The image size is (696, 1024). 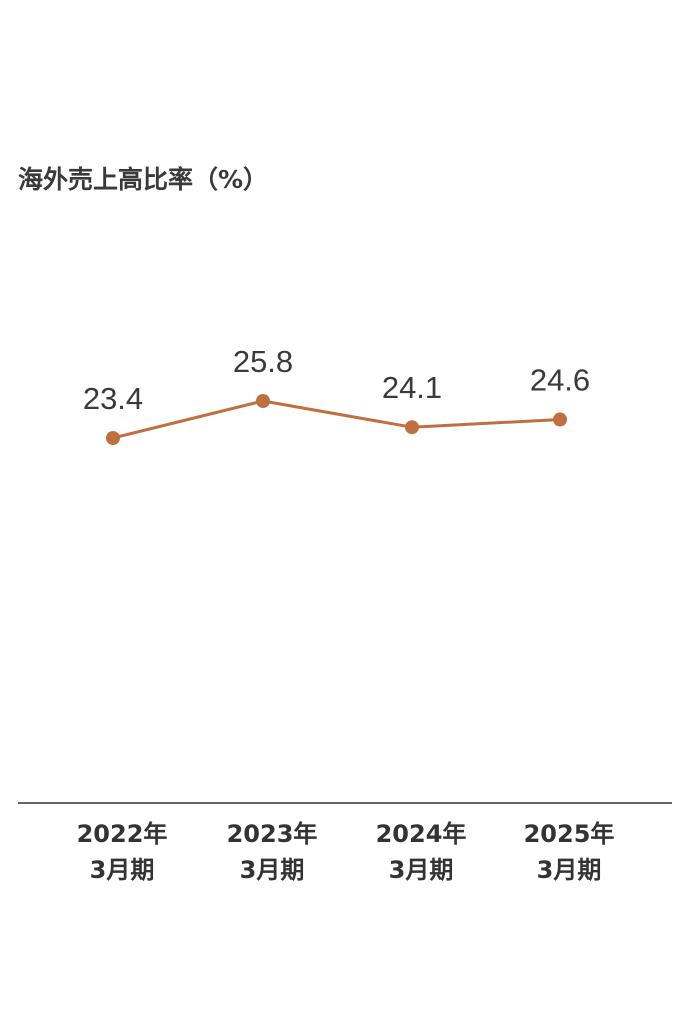 I want to click on series-line, so click(x=336, y=419).